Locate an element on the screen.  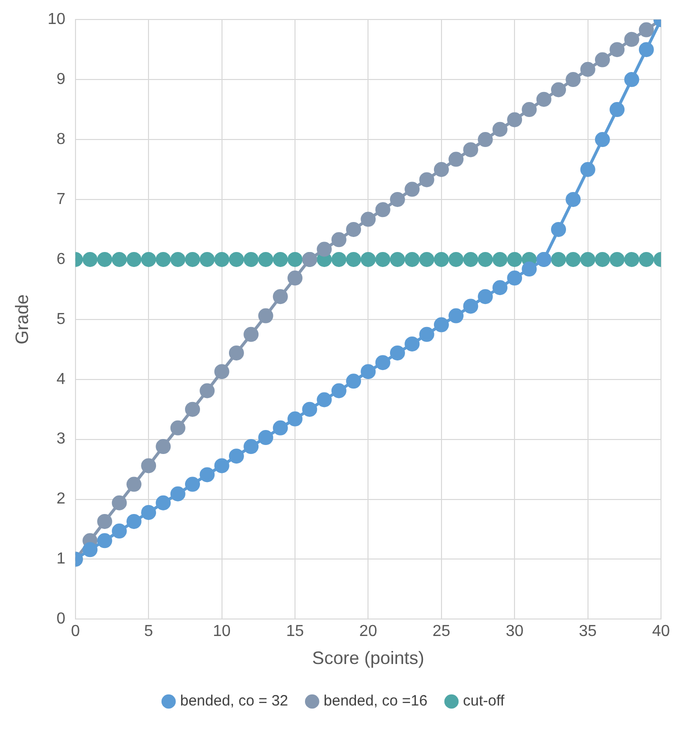
y-tick-label: 10 is located at coordinates (57, 19).